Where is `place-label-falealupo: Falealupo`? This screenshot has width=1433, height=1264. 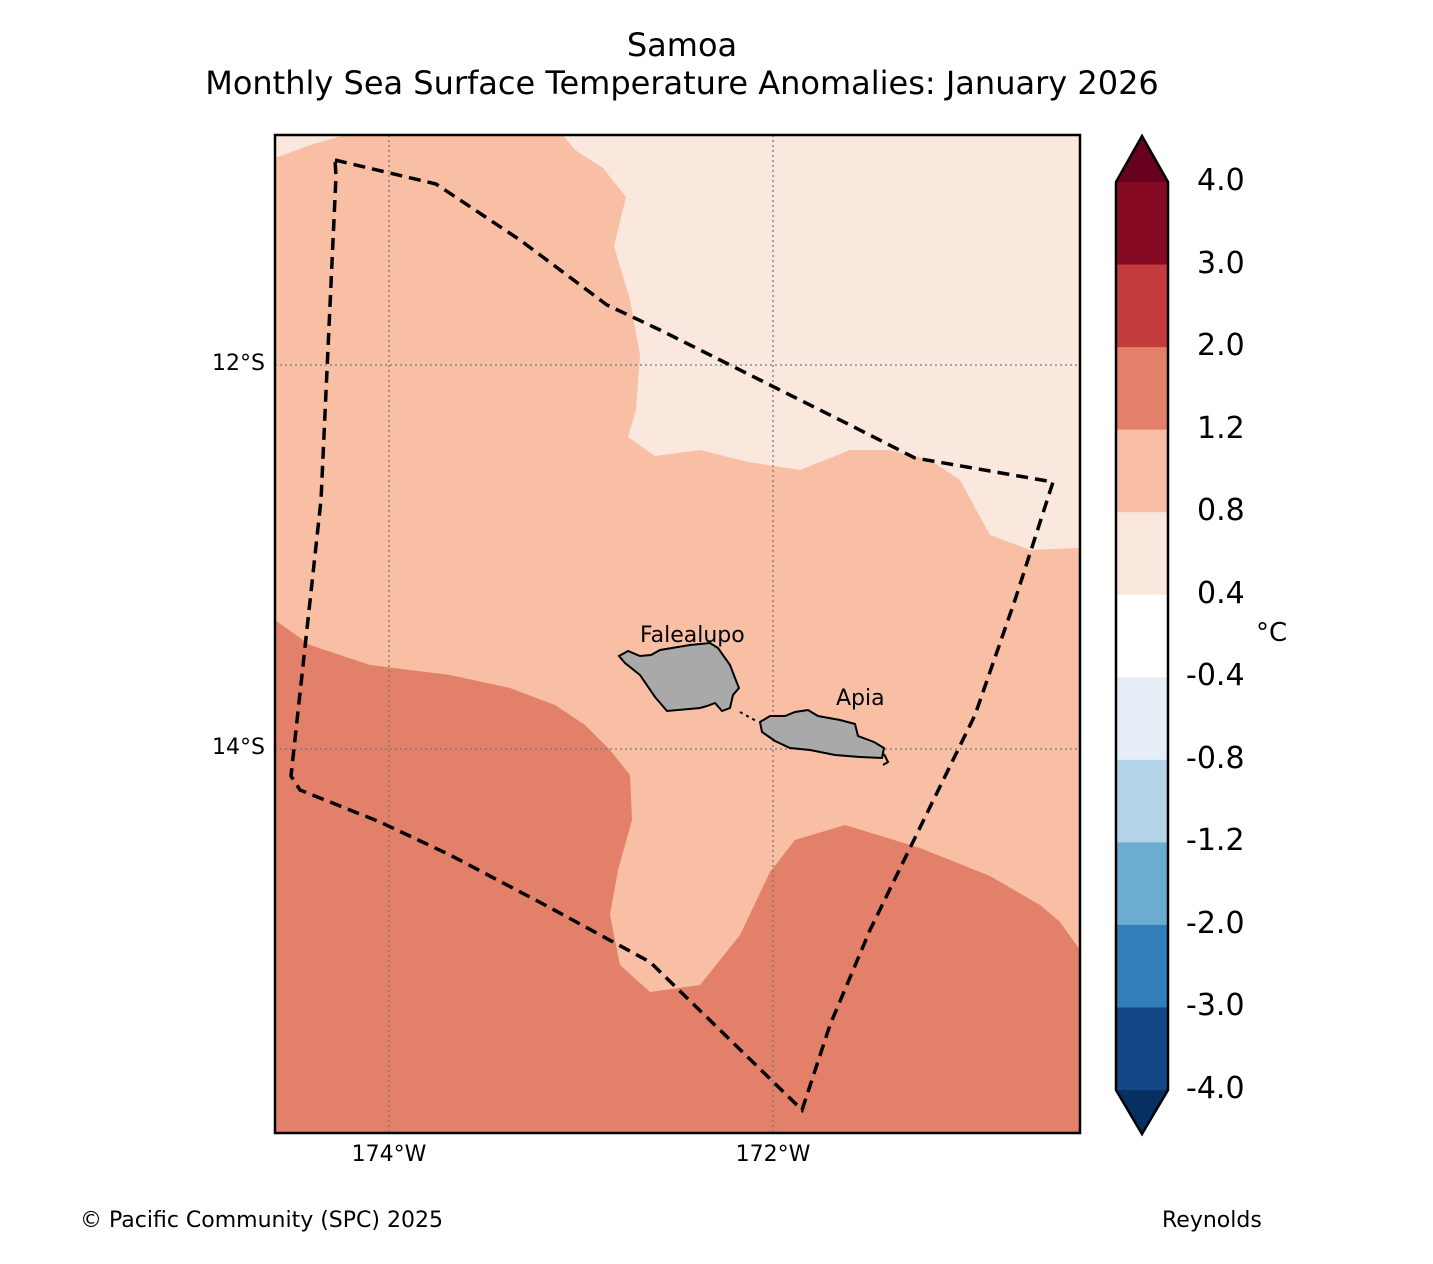
place-label-falealupo: Falealupo is located at coordinates (692, 635).